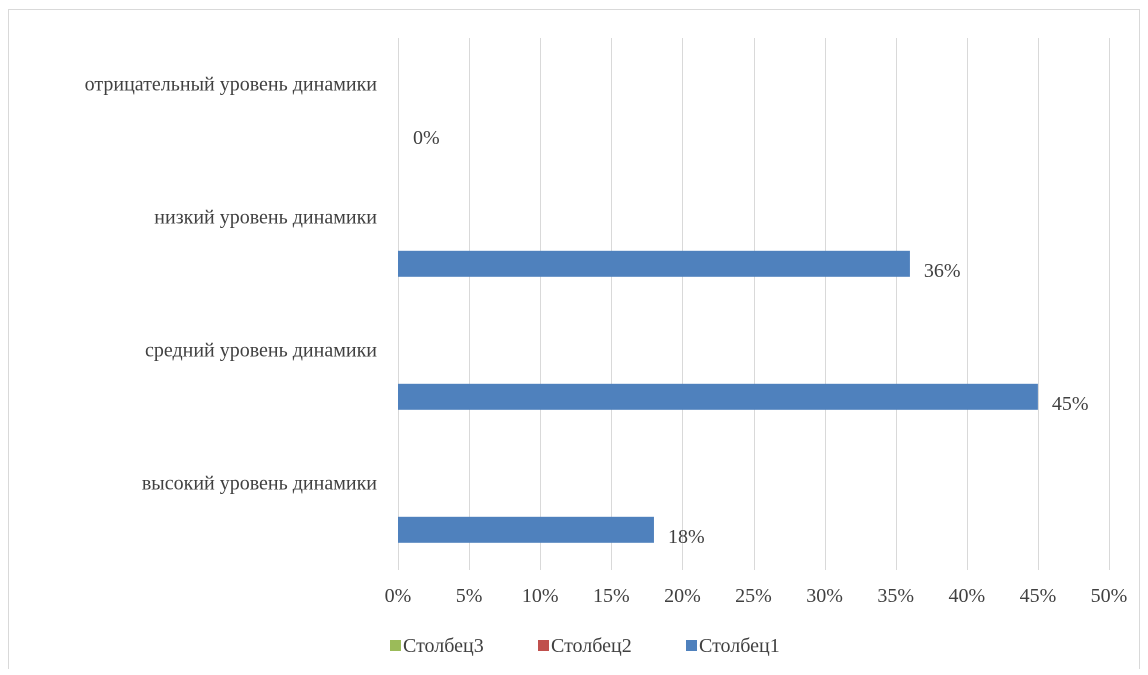 This screenshot has height=675, width=1148. Describe the element at coordinates (966, 596) in the screenshot. I see `x-tick-label: 40%` at that location.